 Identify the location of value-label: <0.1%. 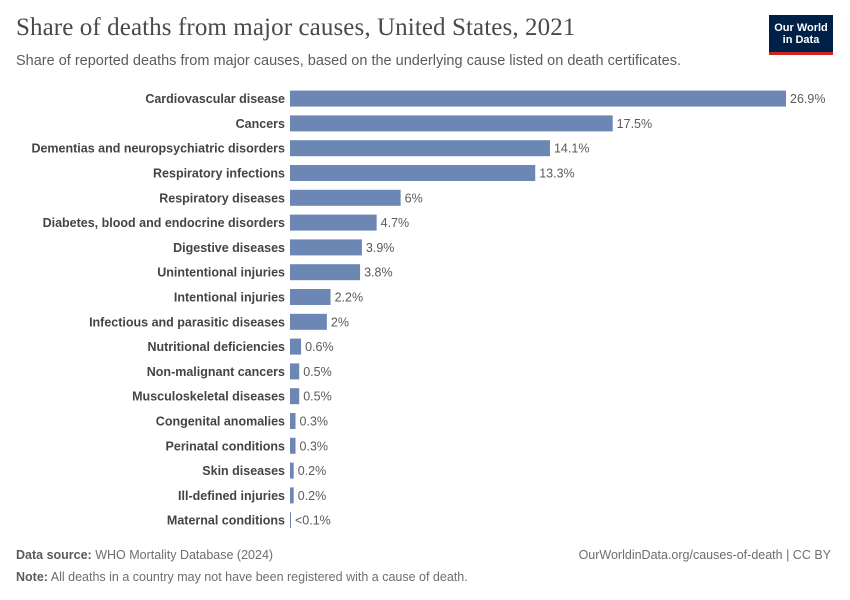
(313, 521).